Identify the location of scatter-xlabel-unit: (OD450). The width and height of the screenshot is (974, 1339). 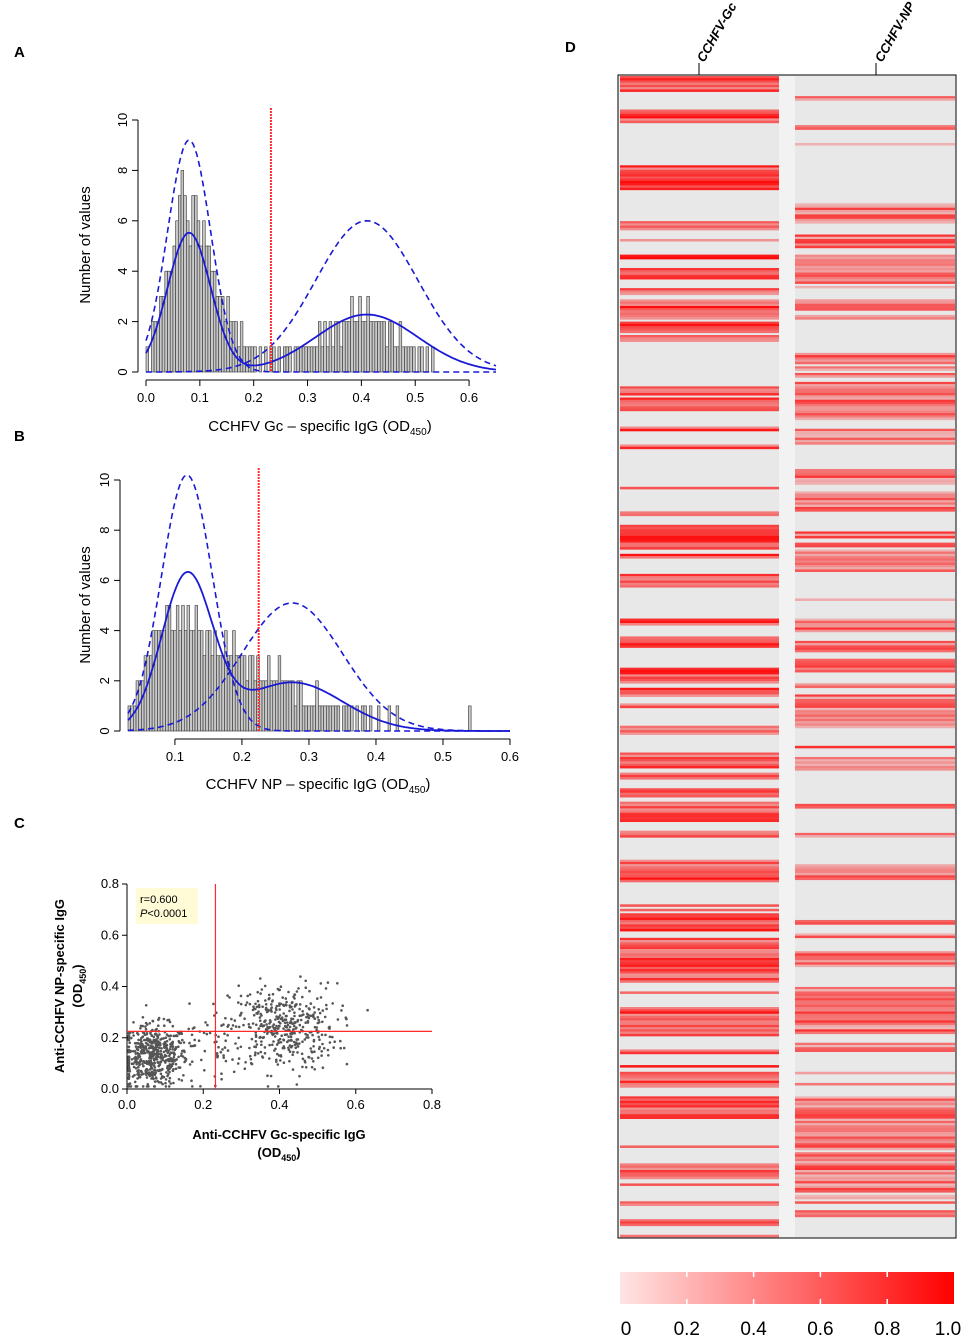
(278, 1154).